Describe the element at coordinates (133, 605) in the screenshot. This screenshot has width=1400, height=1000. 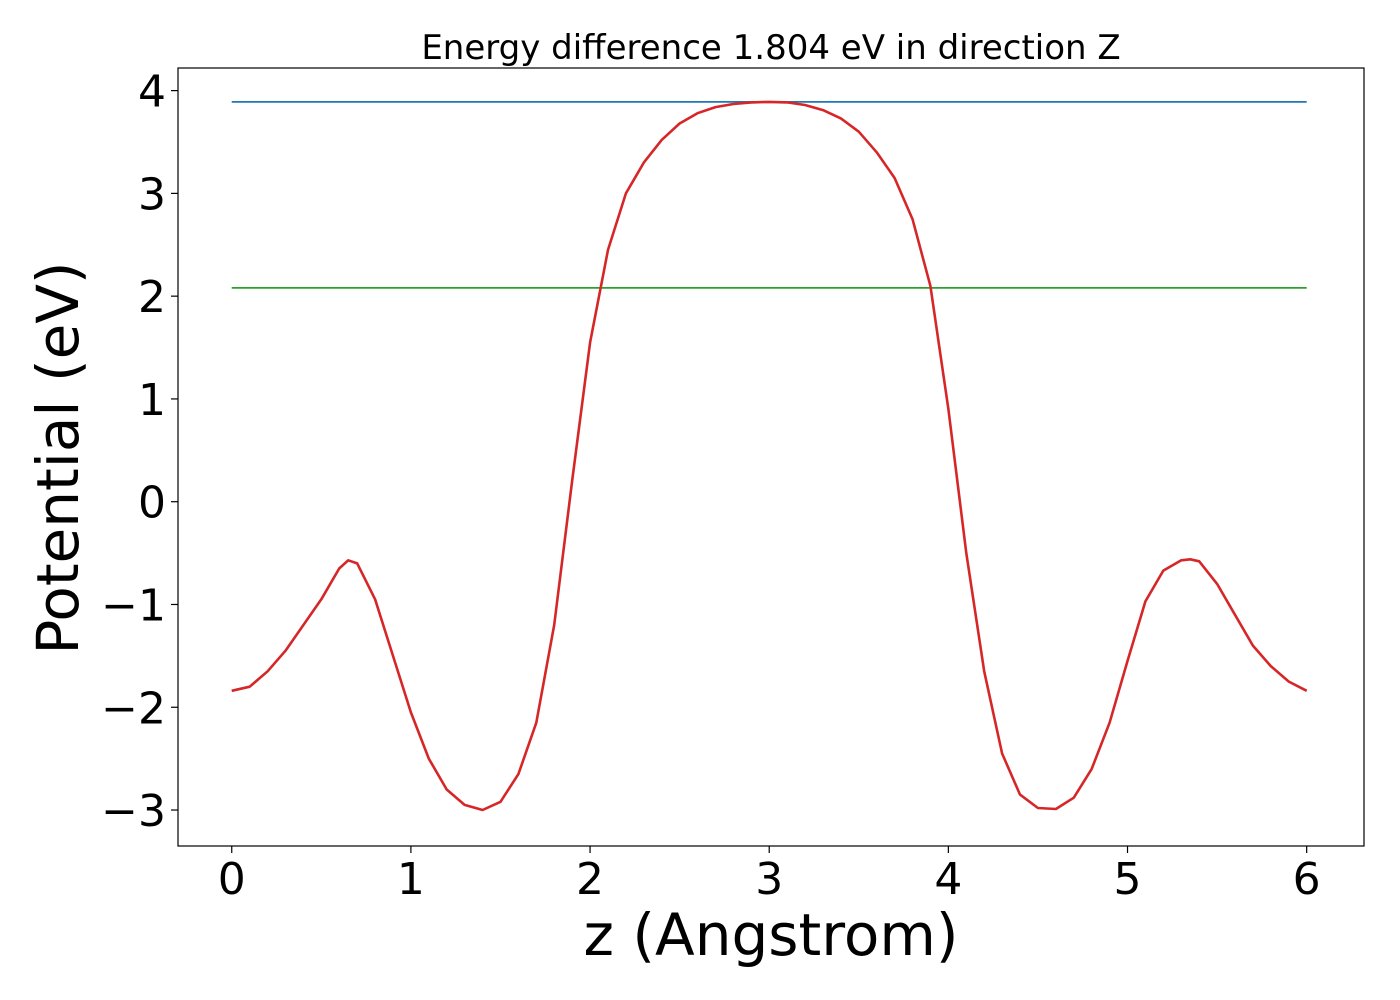
I see `y-tick-label-2: −1` at that location.